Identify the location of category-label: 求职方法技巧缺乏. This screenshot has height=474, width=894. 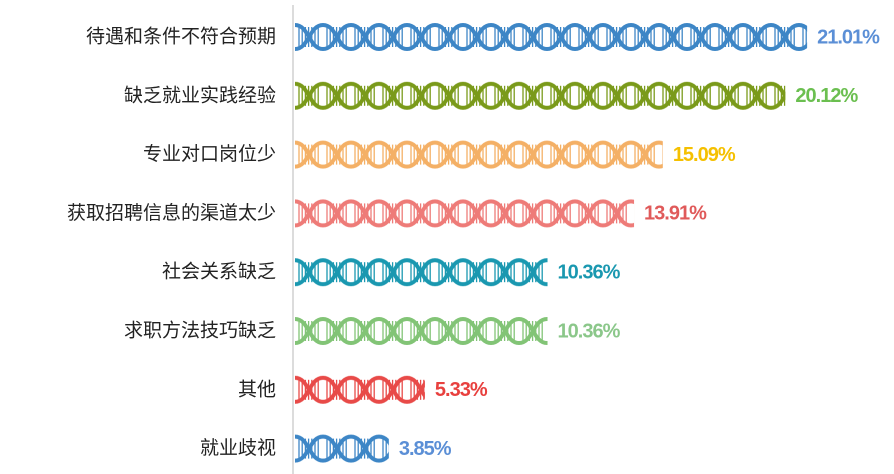
(200, 331).